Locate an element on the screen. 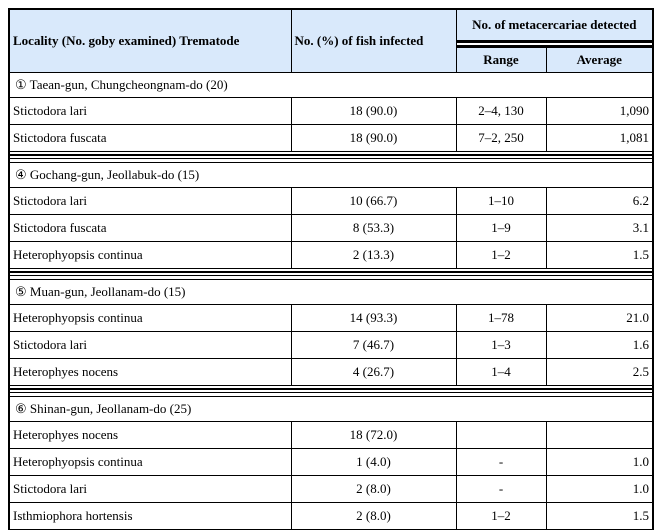  locality-label: ⑤ Muan-gun, Jeollanam-do (15) is located at coordinates (331, 292).